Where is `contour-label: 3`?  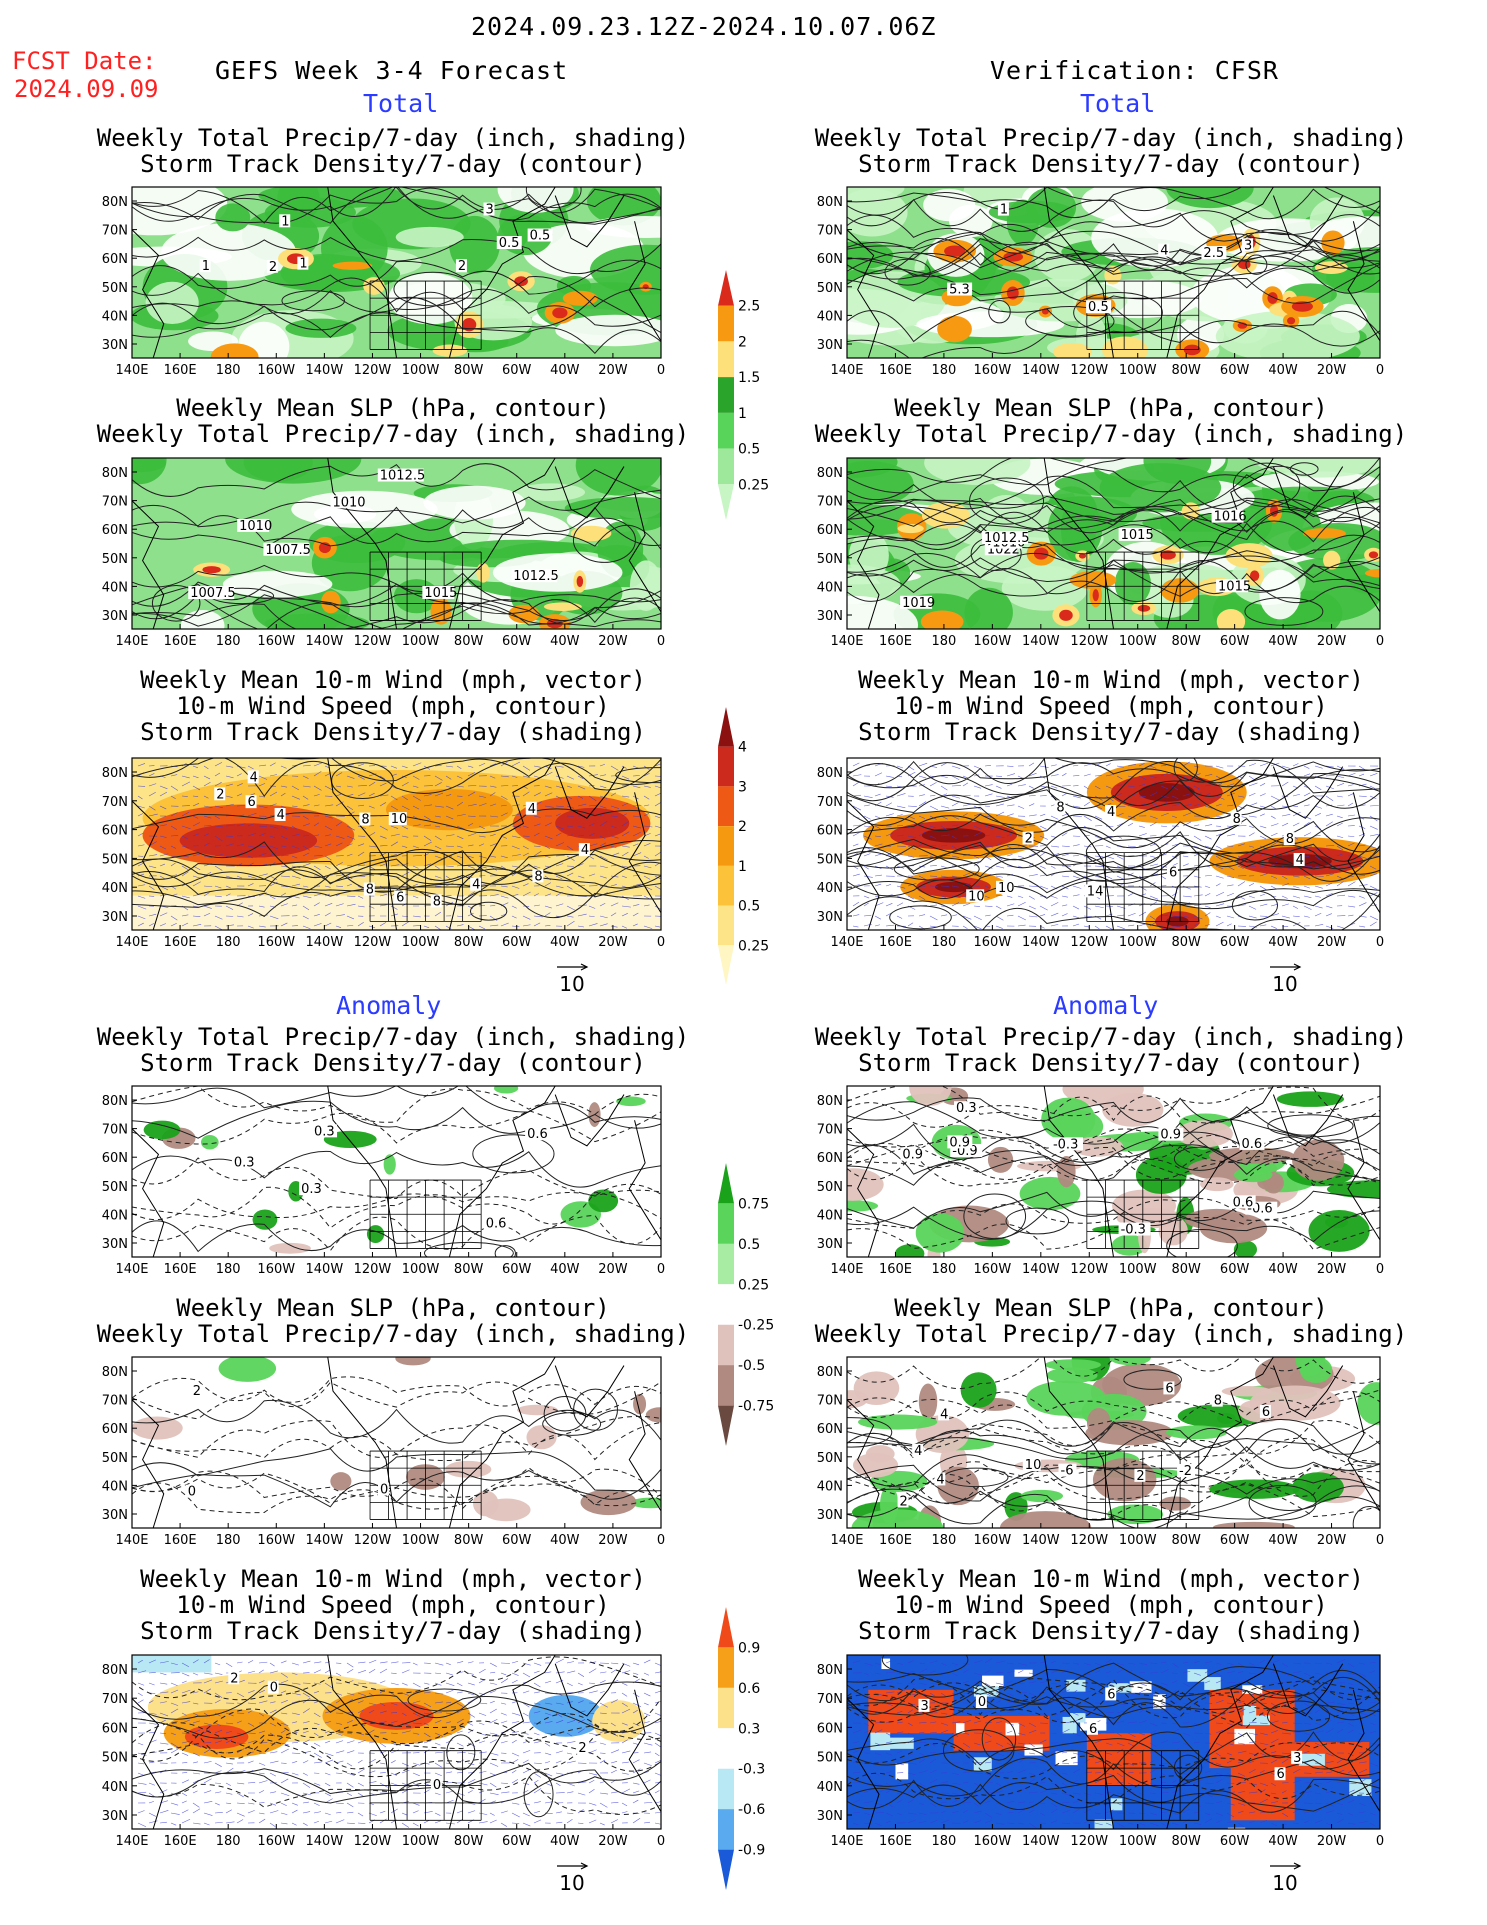 contour-label: 3 is located at coordinates (924, 1706).